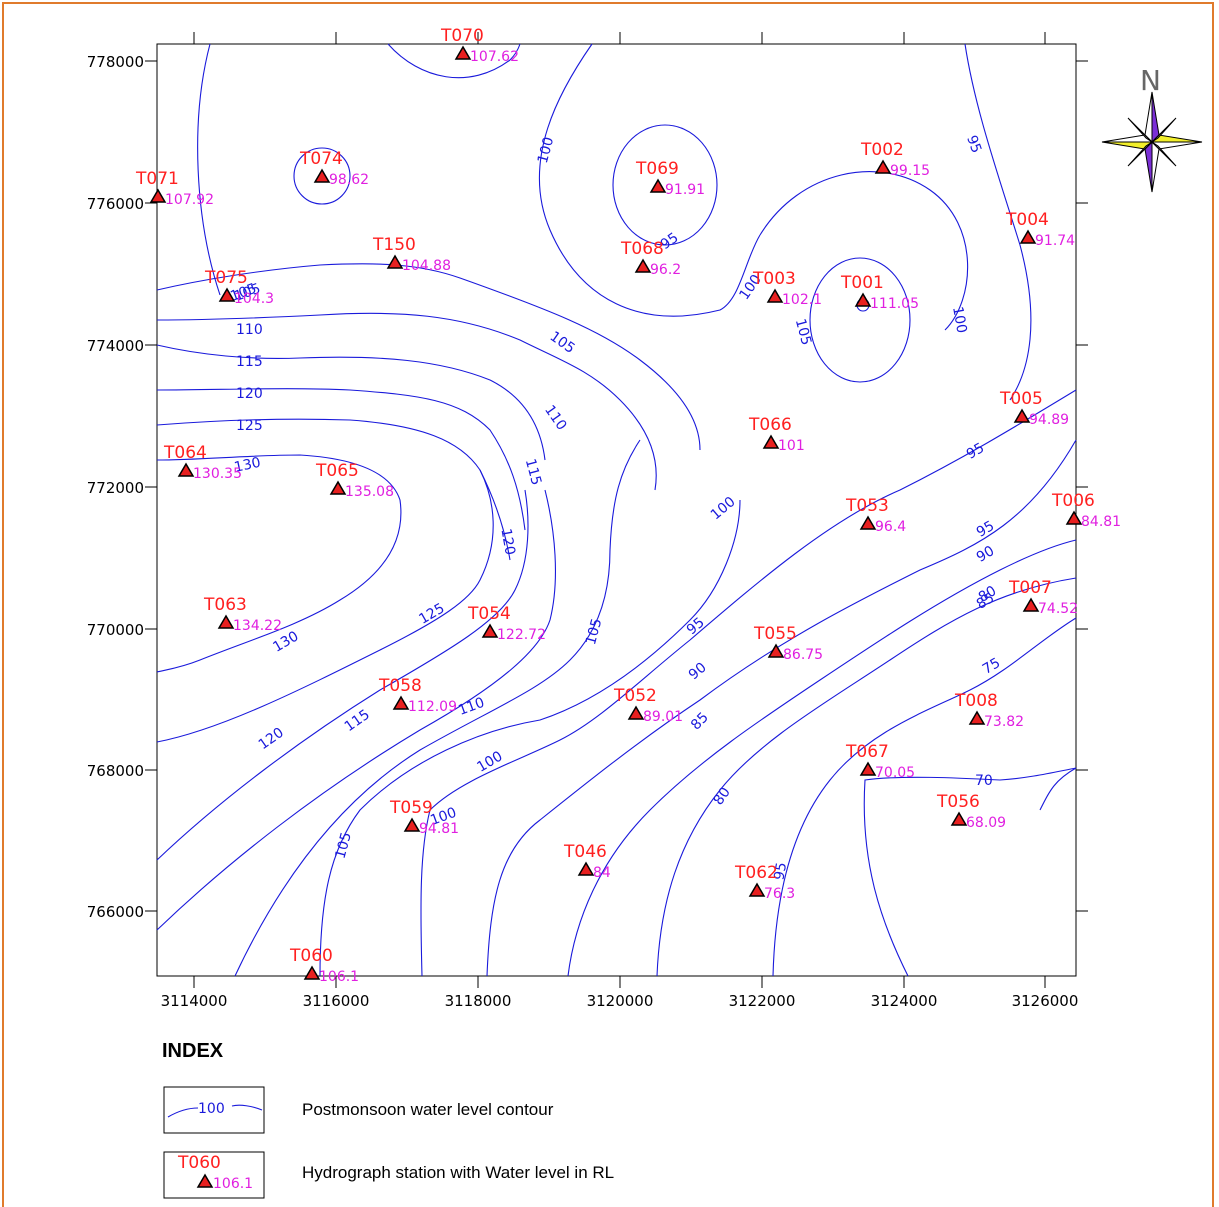 The height and width of the screenshot is (1207, 1219). What do you see at coordinates (762, 1001) in the screenshot?
I see `x-tick-label: 3122000` at bounding box center [762, 1001].